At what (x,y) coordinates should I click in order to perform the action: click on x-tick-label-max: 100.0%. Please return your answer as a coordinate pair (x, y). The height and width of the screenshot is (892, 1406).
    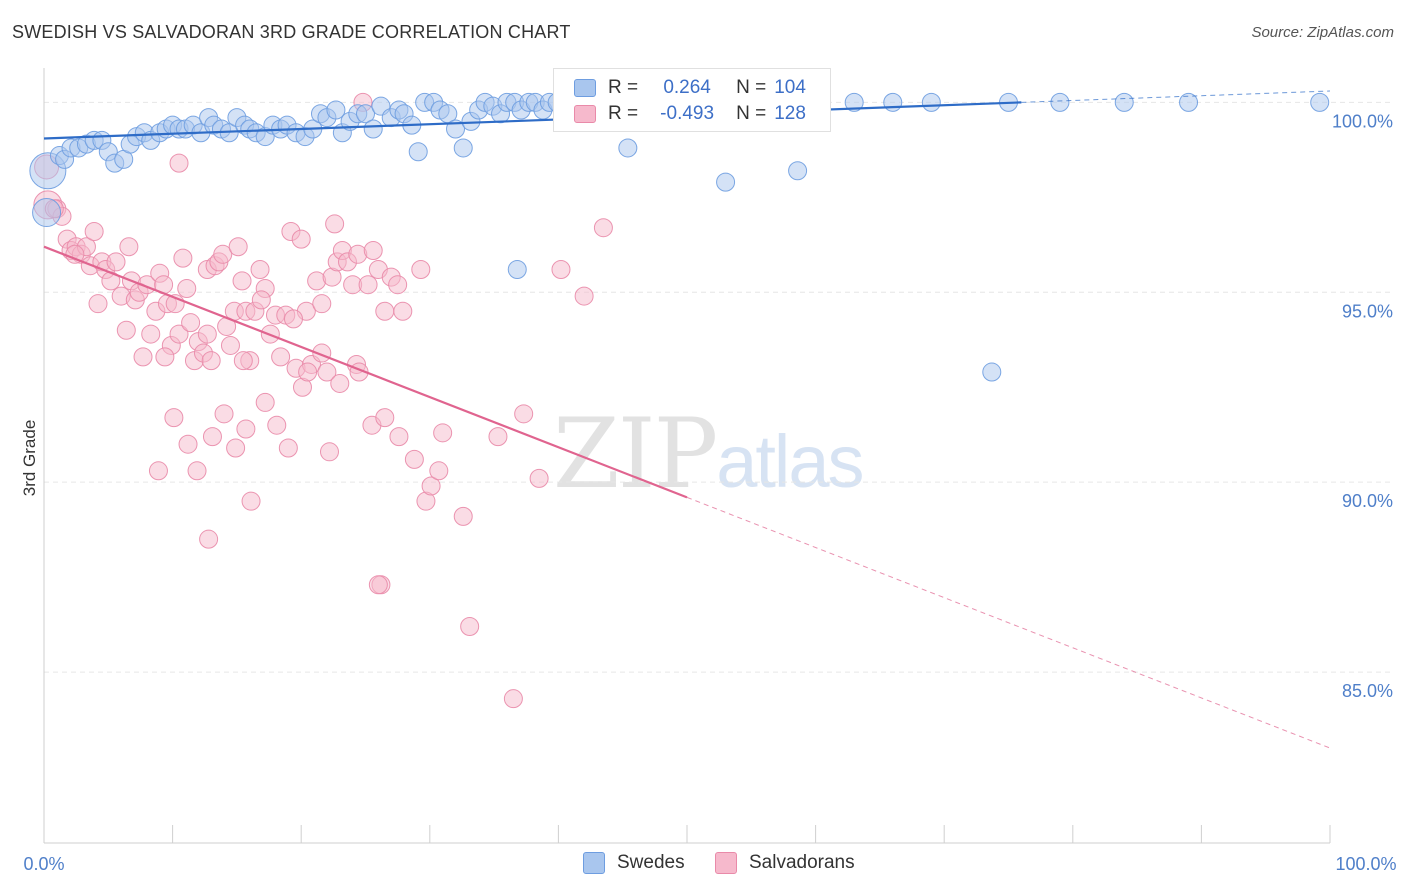
    Looking at the image, I should click on (1365, 864).